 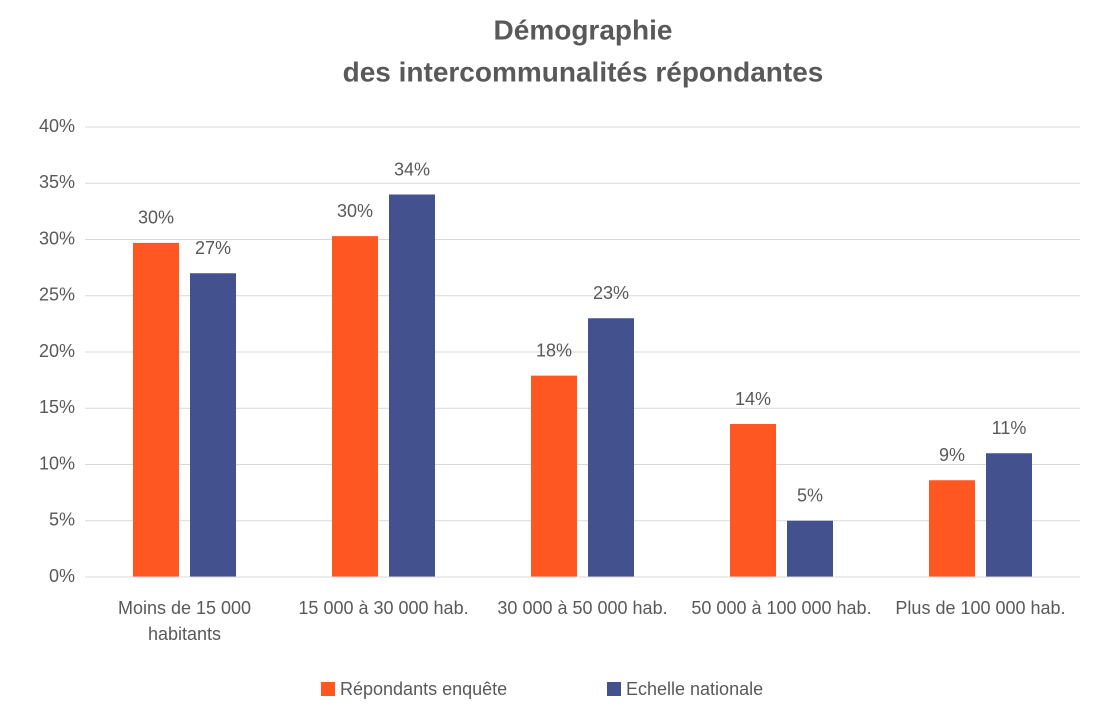 I want to click on y-tick-label: 30%, so click(x=57, y=238).